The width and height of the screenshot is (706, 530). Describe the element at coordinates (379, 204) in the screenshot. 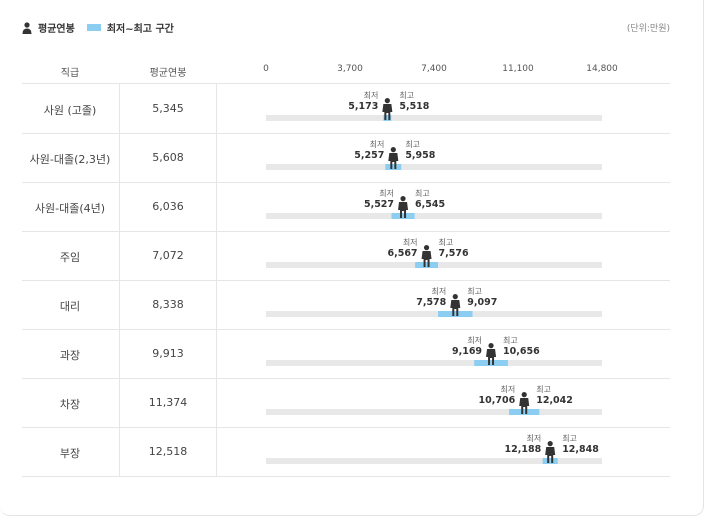

I see `min-value: 5,527` at that location.